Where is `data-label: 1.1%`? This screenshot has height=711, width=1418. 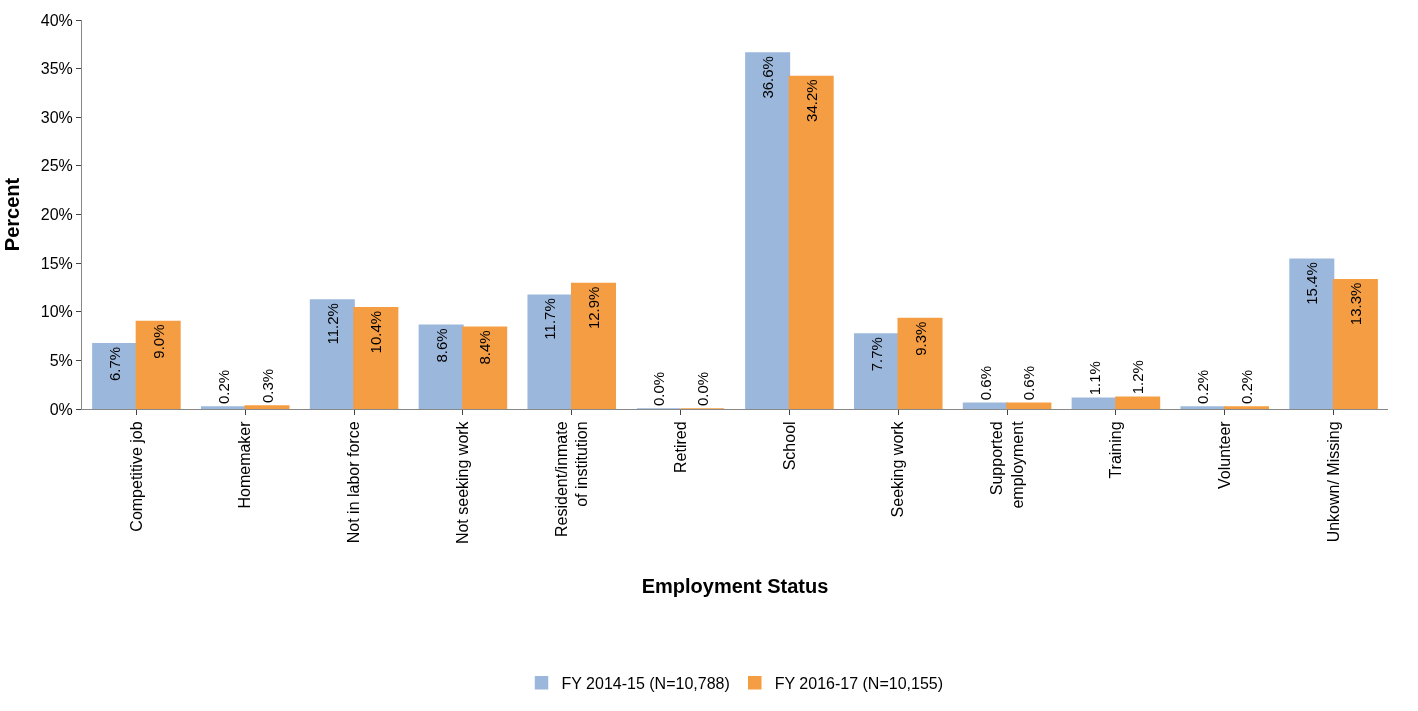
data-label: 1.1% is located at coordinates (1094, 378).